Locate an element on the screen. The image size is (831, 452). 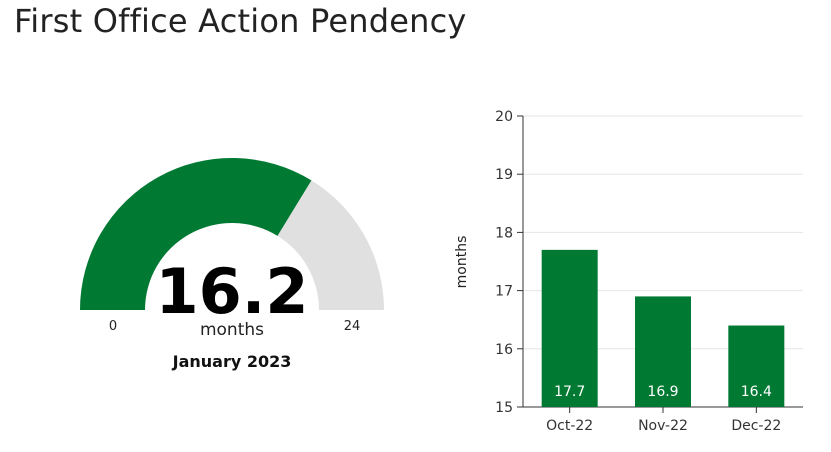
y-tick-label: 20 is located at coordinates (504, 117).